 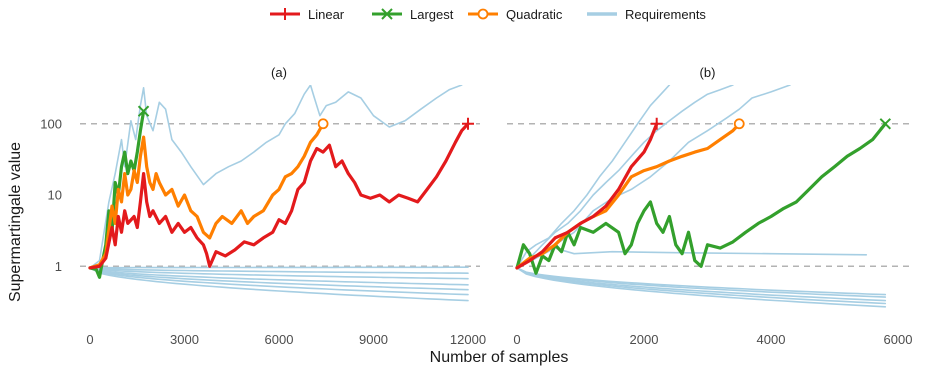 What do you see at coordinates (665, 14) in the screenshot?
I see `legend-label: Requirements` at bounding box center [665, 14].